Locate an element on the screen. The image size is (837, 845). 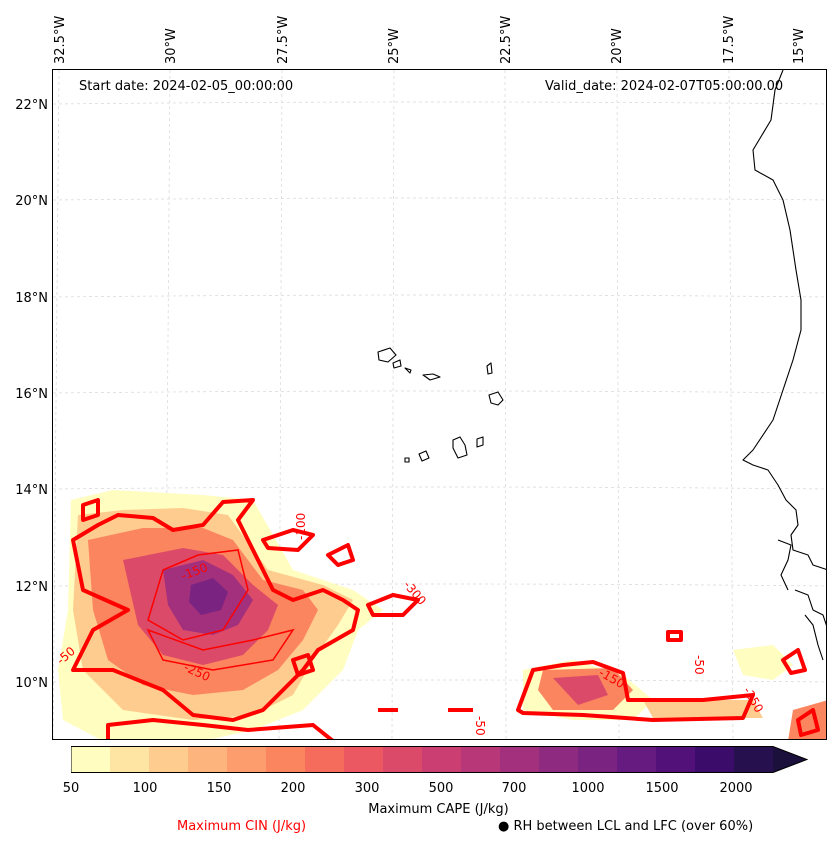
lon-label-30w: 30°W is located at coordinates (171, 46).